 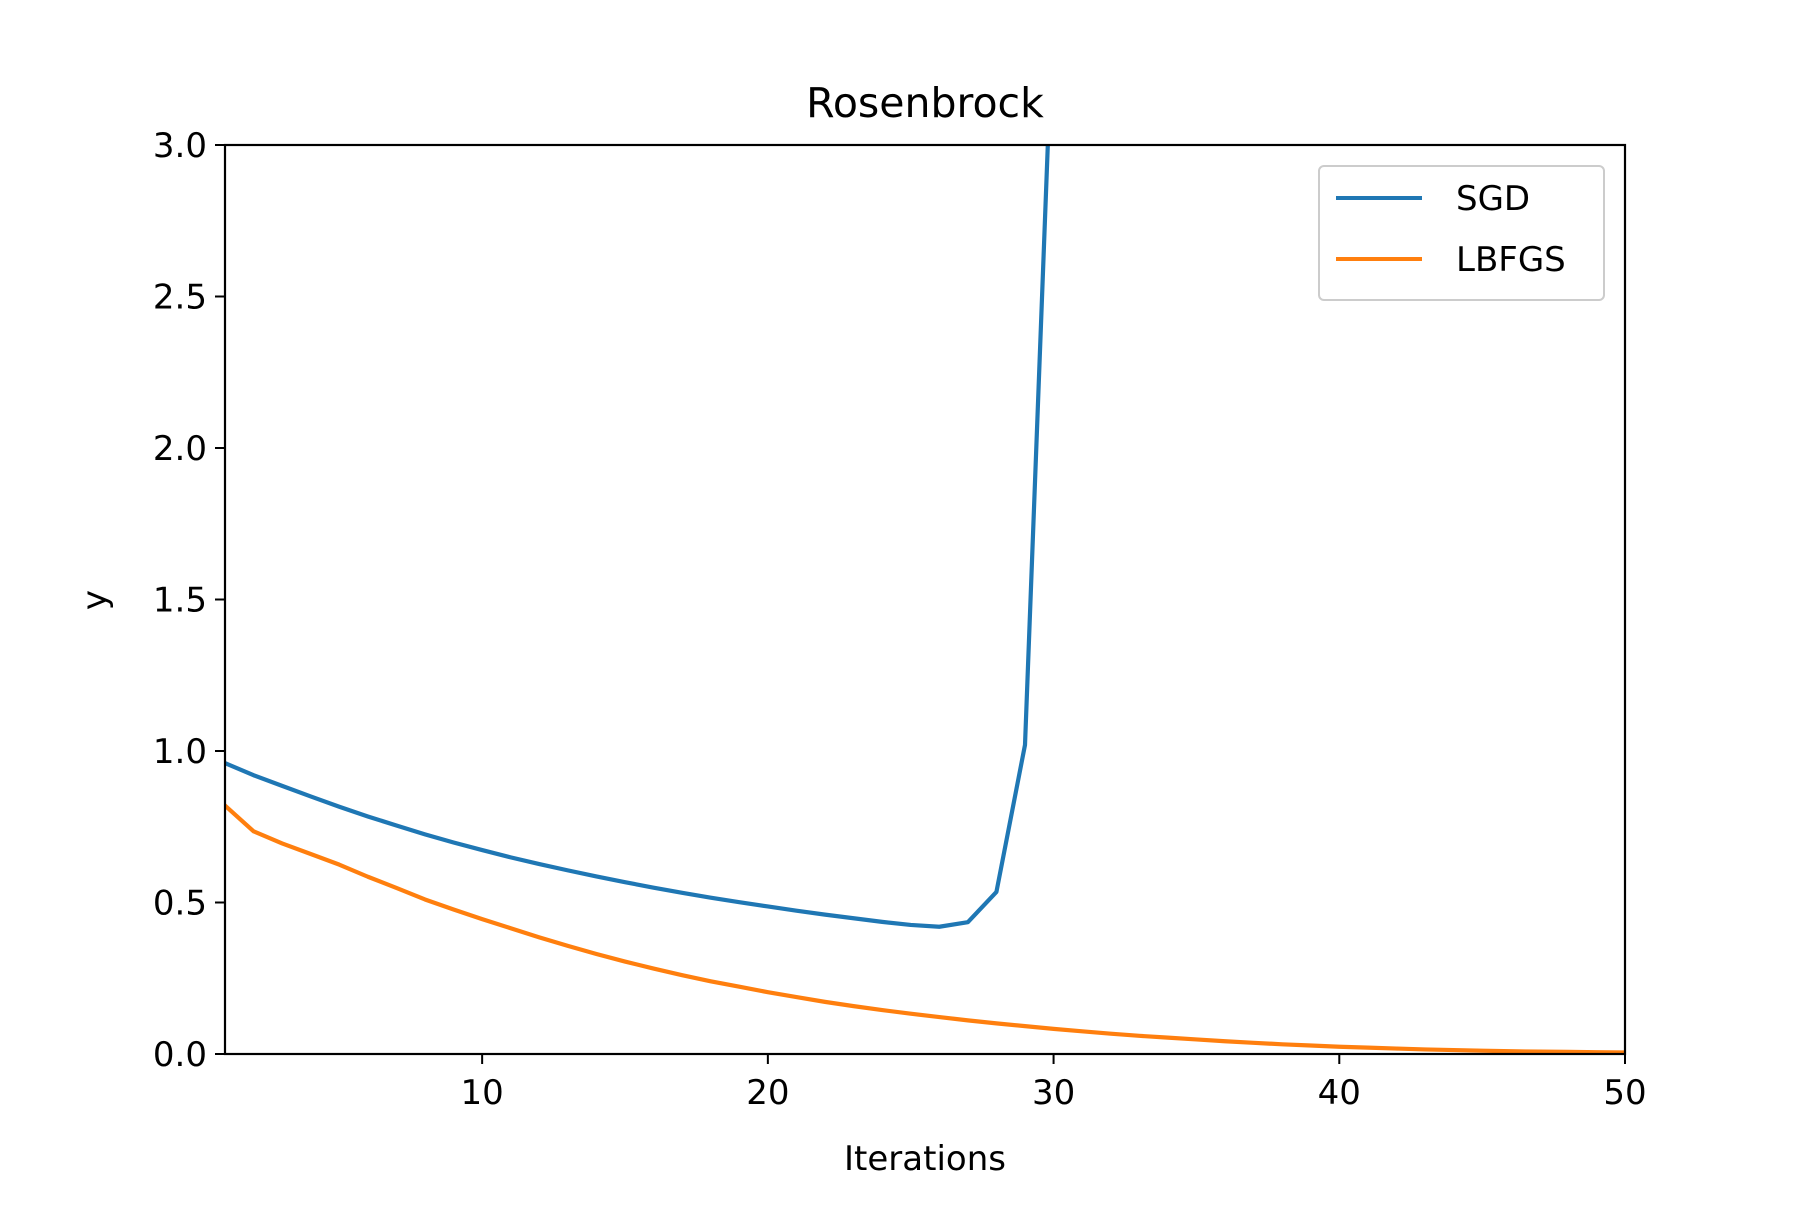 What do you see at coordinates (1511, 260) in the screenshot?
I see `legend-label-lbfgs: LBFGS` at bounding box center [1511, 260].